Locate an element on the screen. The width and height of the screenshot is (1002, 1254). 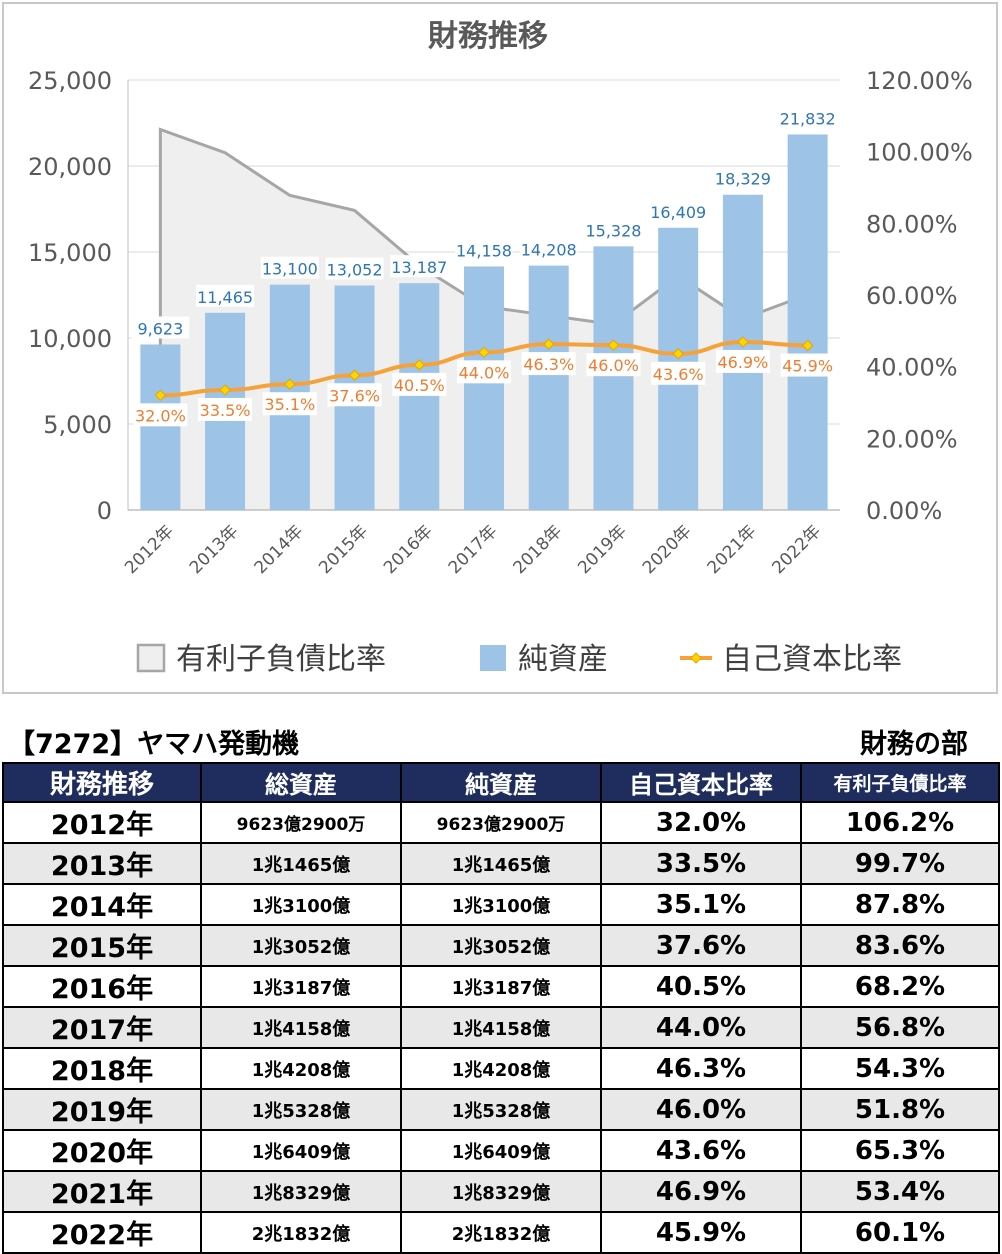
cell-year: 2019年 is located at coordinates (102, 1109).